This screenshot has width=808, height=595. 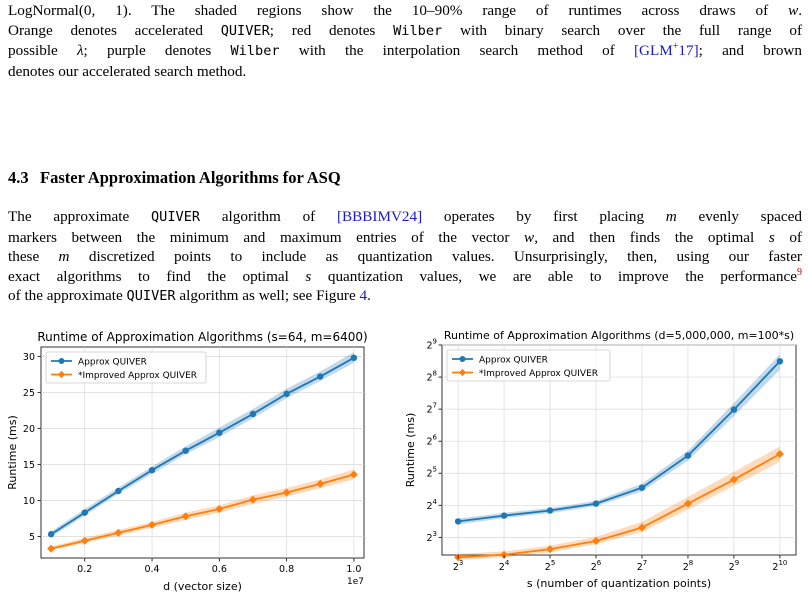 What do you see at coordinates (151, 569) in the screenshot?
I see `x-tick-label: 0.4` at bounding box center [151, 569].